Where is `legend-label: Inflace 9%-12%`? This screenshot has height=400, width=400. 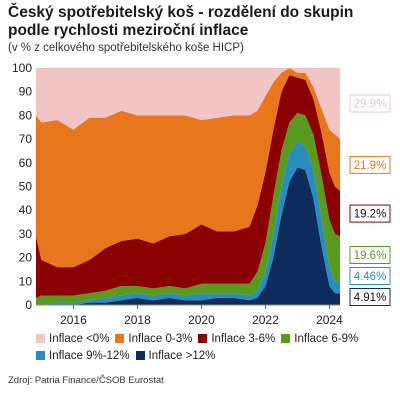 legend-label: Inflace 9%-12% is located at coordinates (89, 355).